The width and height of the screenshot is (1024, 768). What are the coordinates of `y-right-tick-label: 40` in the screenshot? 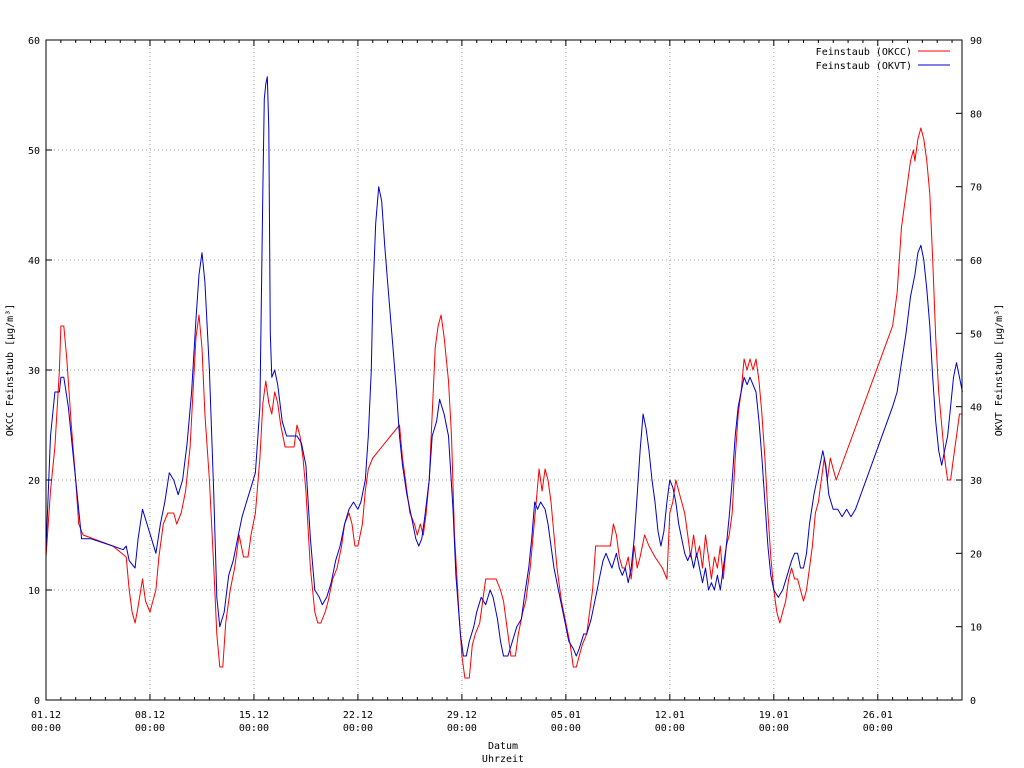 It's located at (976, 408).